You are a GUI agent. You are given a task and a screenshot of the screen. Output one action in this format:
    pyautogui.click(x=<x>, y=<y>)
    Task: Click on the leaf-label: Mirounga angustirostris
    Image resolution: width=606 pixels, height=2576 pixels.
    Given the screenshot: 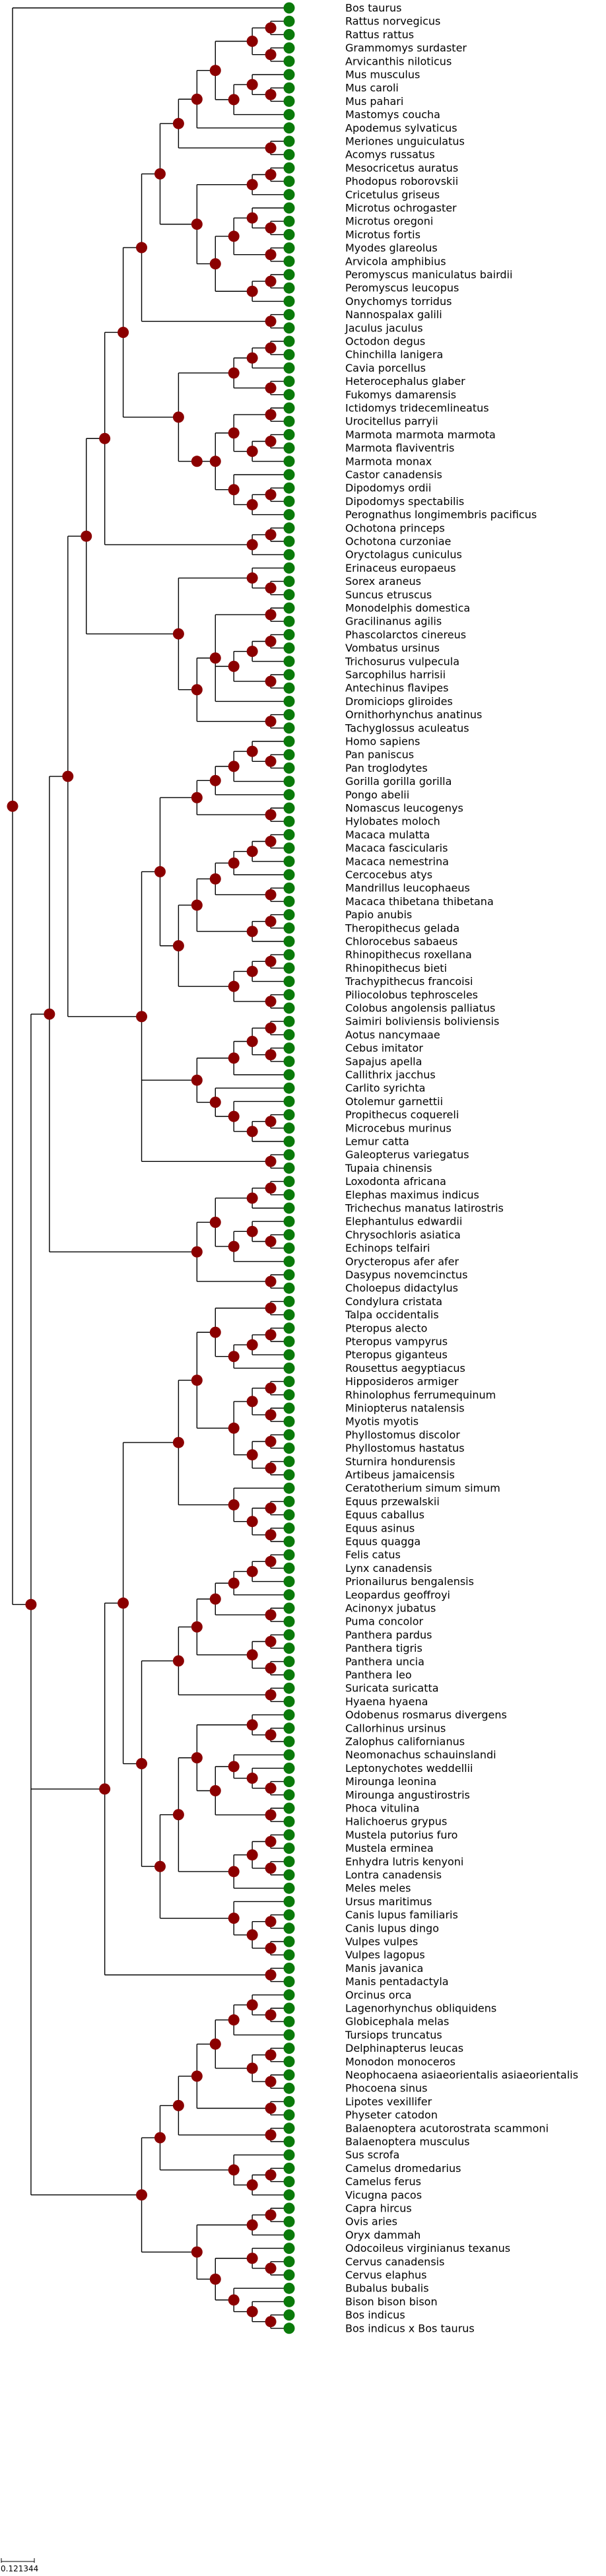 What is the action you would take?
    pyautogui.click(x=407, y=1795)
    